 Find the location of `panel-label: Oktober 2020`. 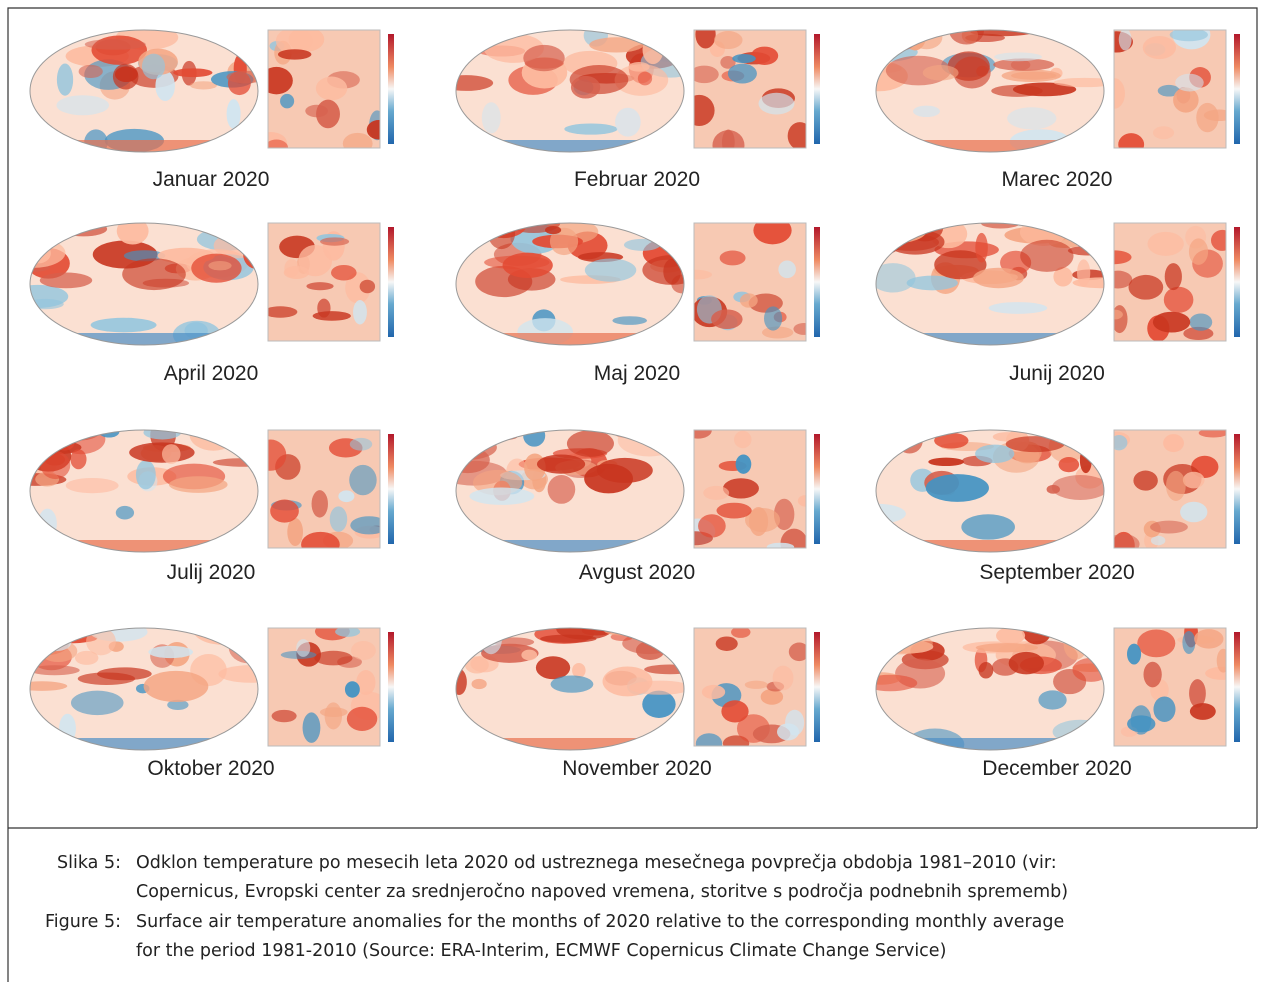

panel-label: Oktober 2020 is located at coordinates (210, 768).